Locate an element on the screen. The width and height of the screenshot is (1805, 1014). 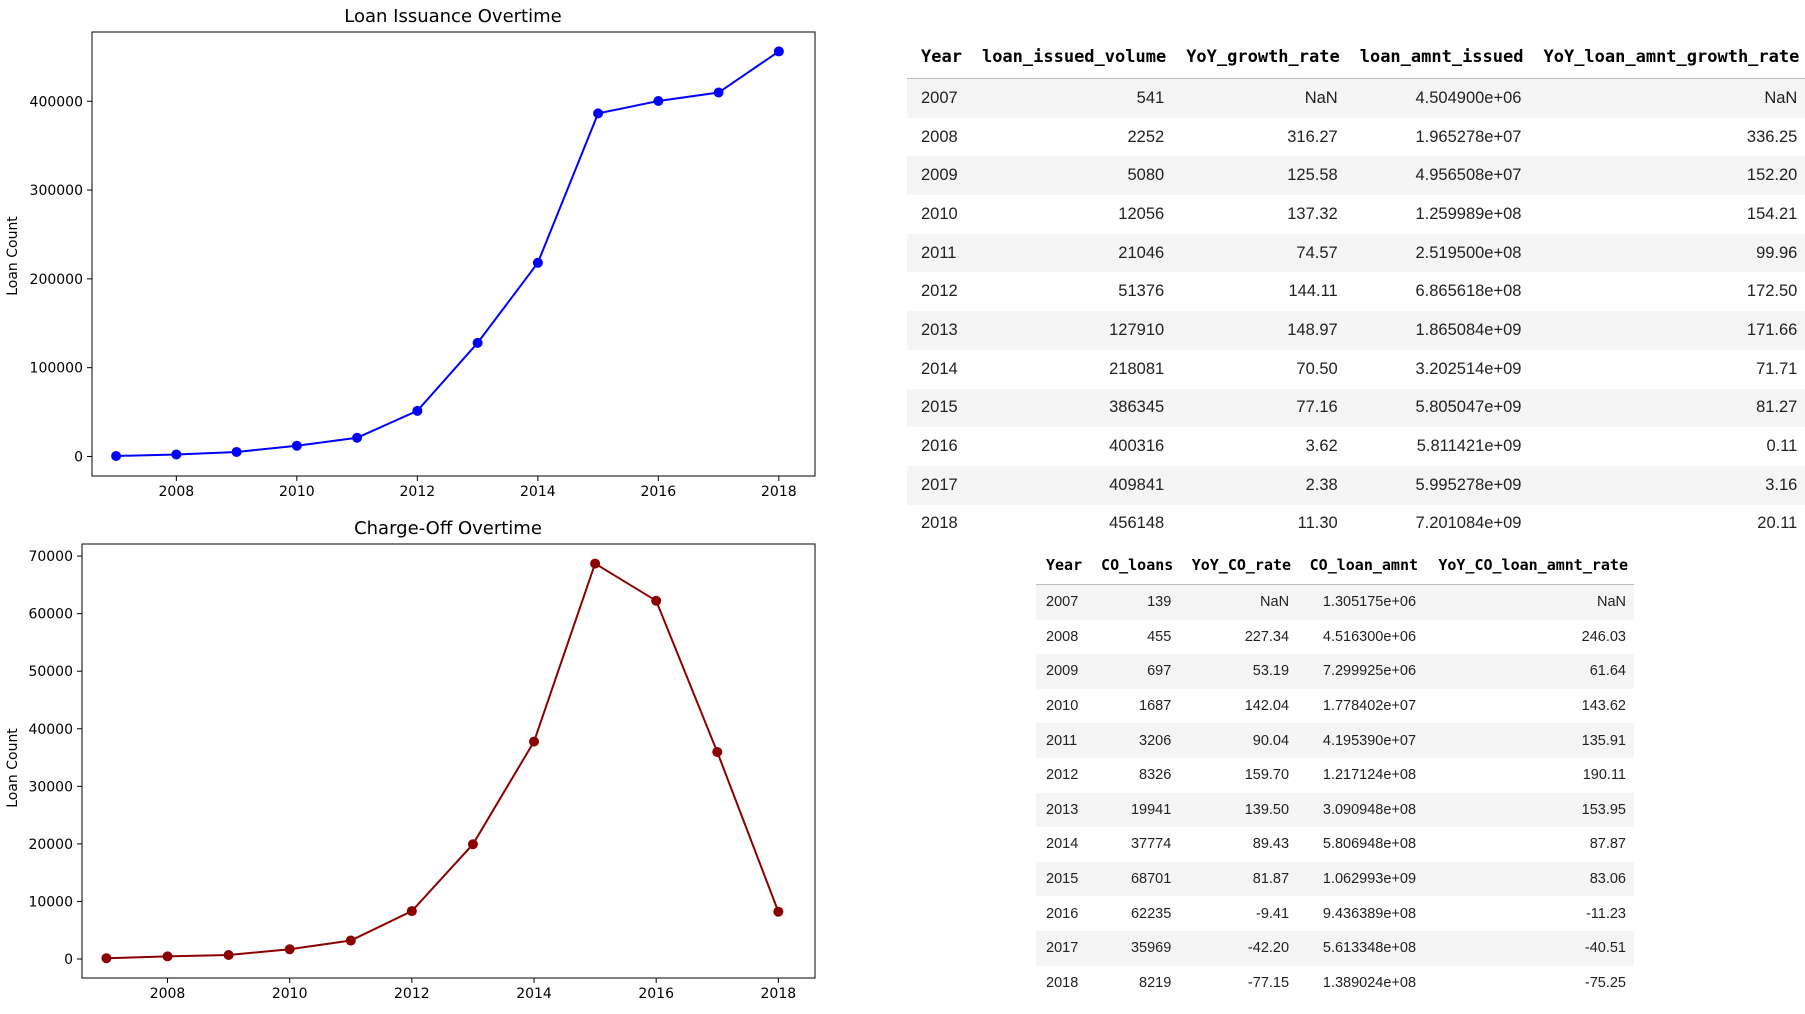
table-cell: 1.217124e+08 is located at coordinates (1369, 775).